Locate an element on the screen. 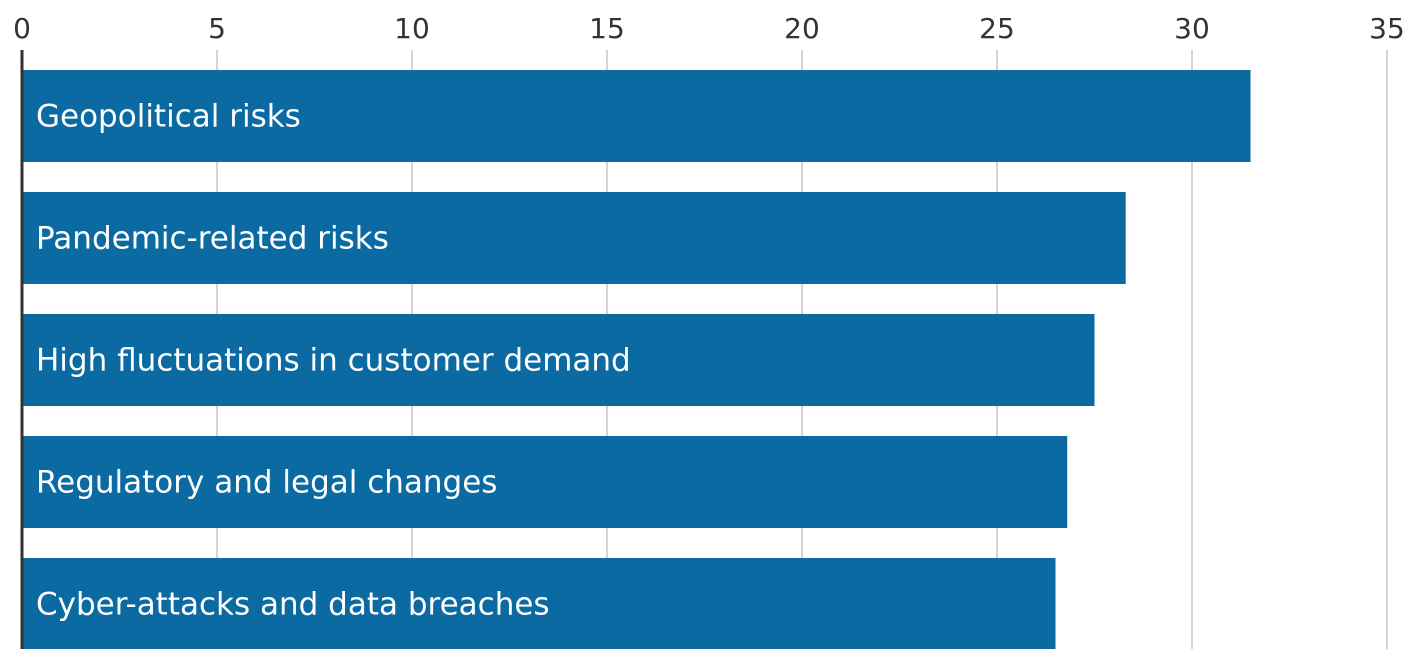 The image size is (1409, 649). bar-label: High fluctuations in customer demand is located at coordinates (333, 361).